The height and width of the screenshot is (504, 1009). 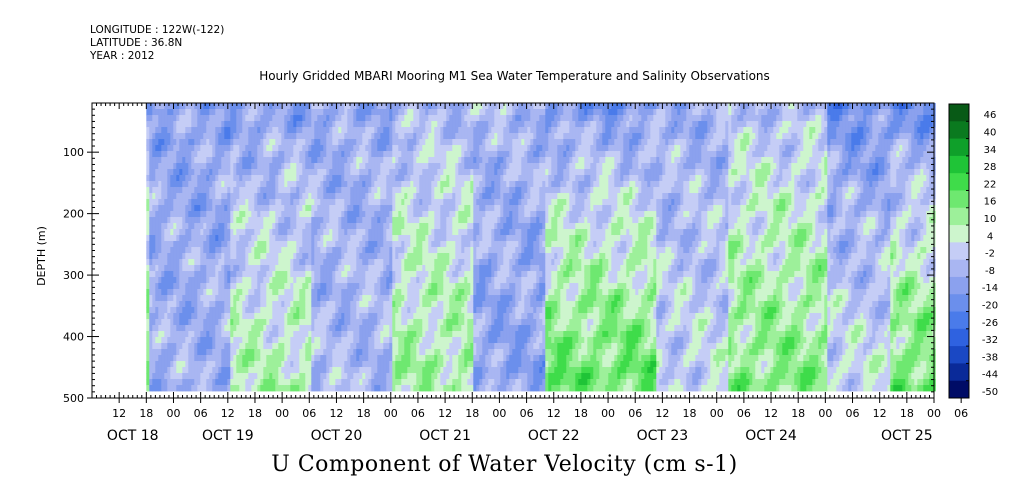 What do you see at coordinates (990, 375) in the screenshot?
I see `colorbar-label: -44` at bounding box center [990, 375].